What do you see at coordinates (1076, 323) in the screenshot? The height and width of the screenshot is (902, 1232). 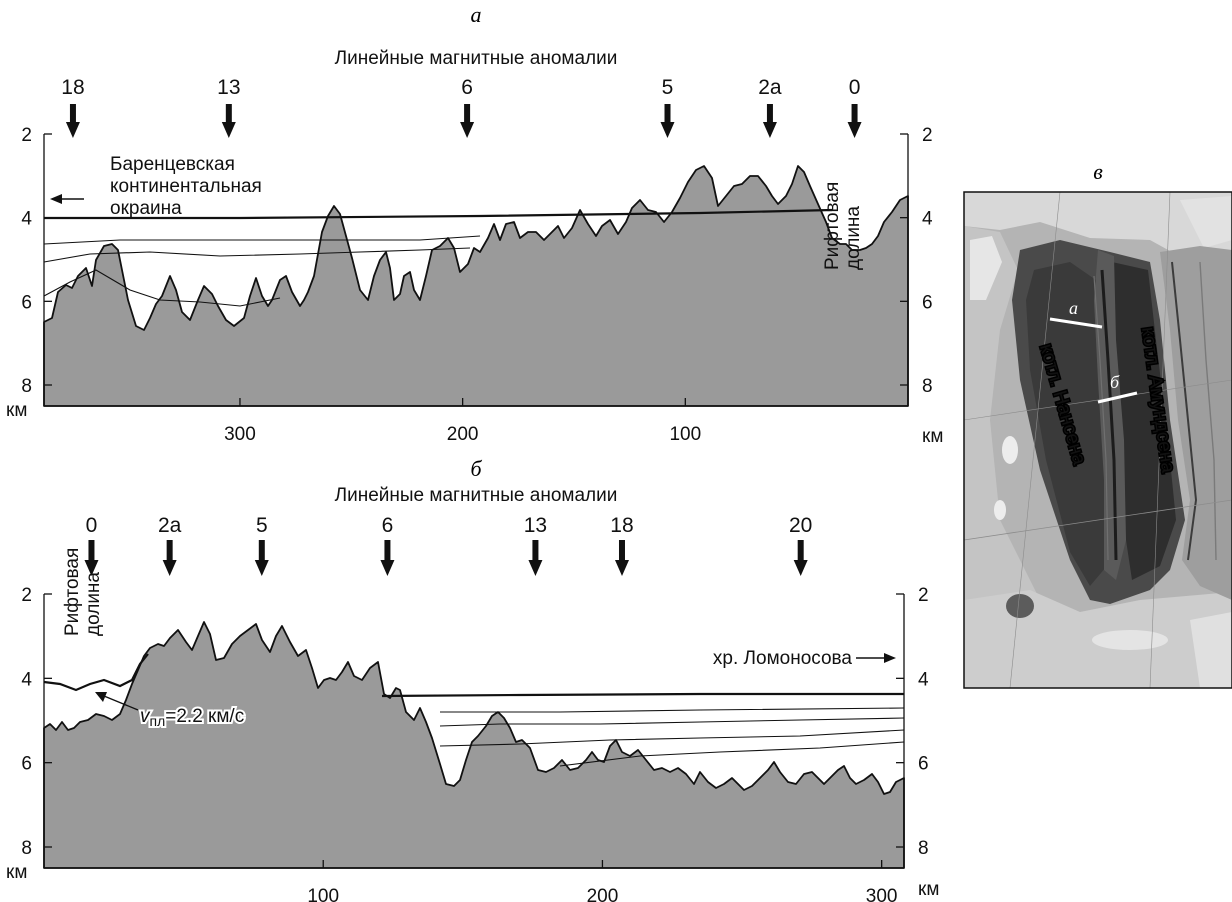 I see `profile-line-a` at bounding box center [1076, 323].